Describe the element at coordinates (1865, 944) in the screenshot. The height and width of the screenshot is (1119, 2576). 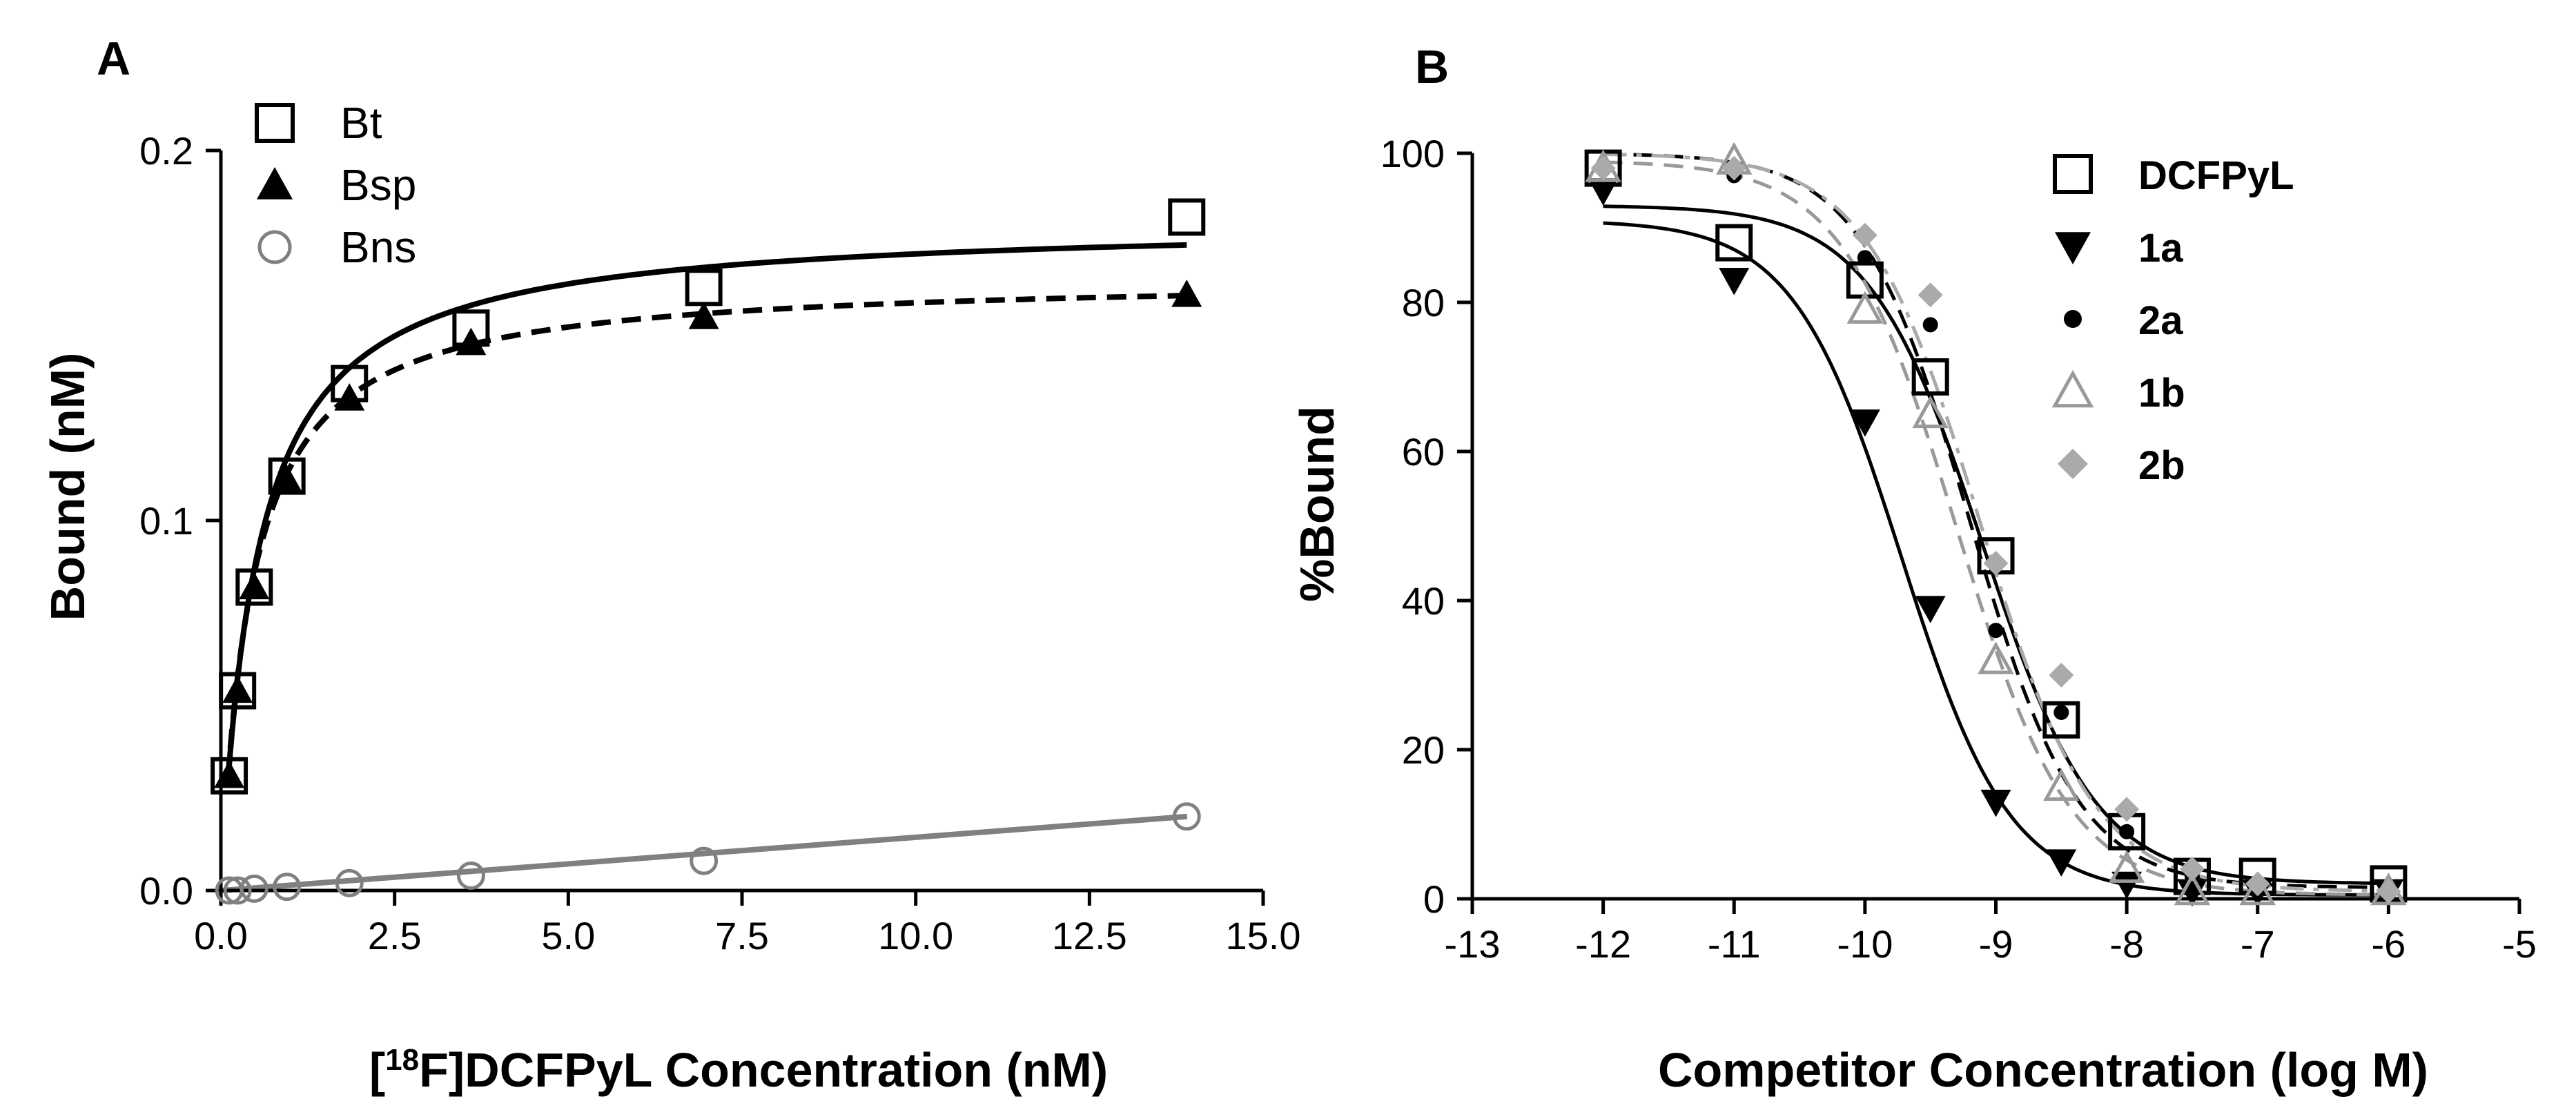
I see `panel-b-x-tick-label: -10` at that location.